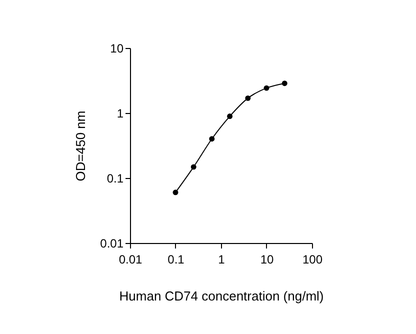  I want to click on x-axis-title: Human CD74 concentration (ng/ml), so click(221, 296).